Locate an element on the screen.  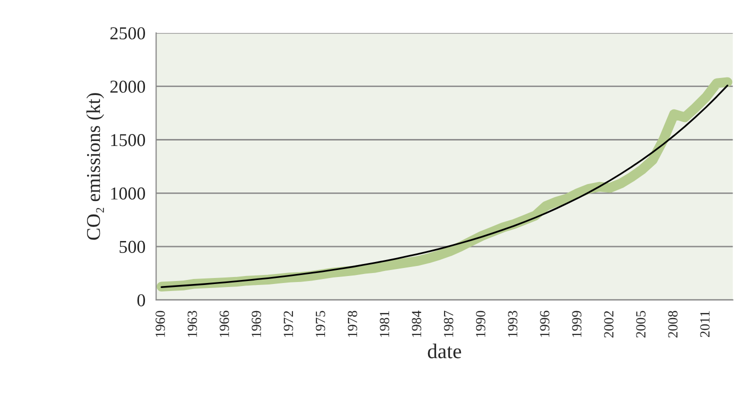
x-tick-label: 1990 is located at coordinates (481, 323).